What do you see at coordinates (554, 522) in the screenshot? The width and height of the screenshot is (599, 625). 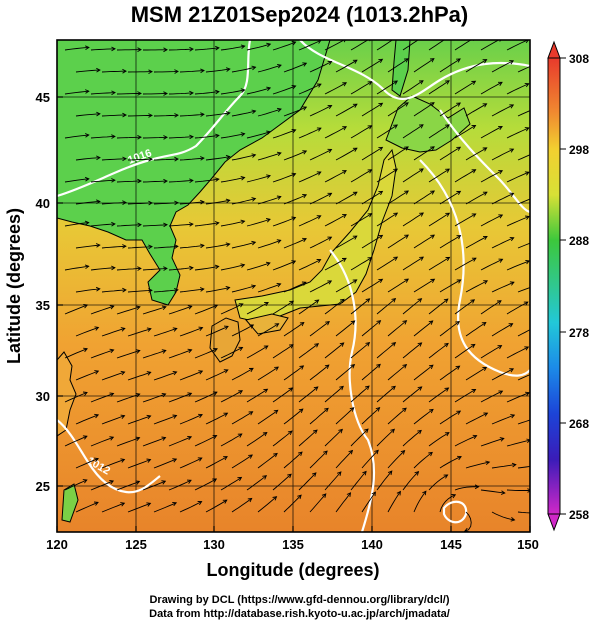 I see `colorbar-min-arrow` at bounding box center [554, 522].